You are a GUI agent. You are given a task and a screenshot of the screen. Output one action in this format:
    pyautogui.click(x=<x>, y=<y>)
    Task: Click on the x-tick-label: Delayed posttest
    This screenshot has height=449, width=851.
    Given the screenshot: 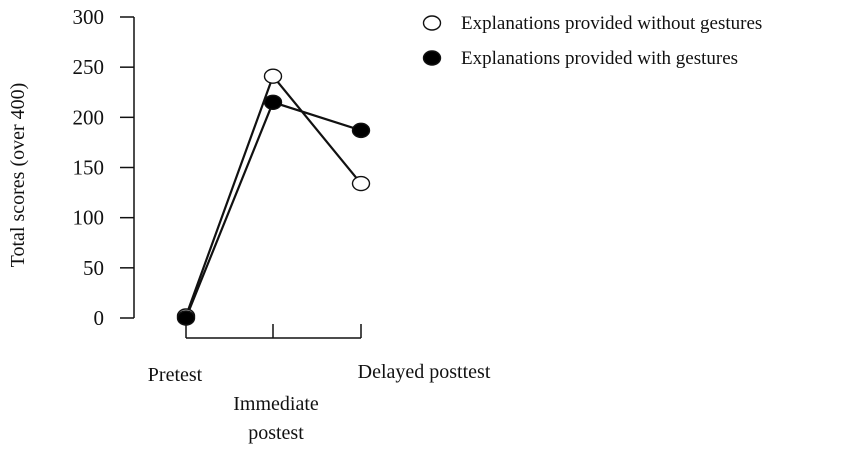 What is the action you would take?
    pyautogui.click(x=424, y=372)
    